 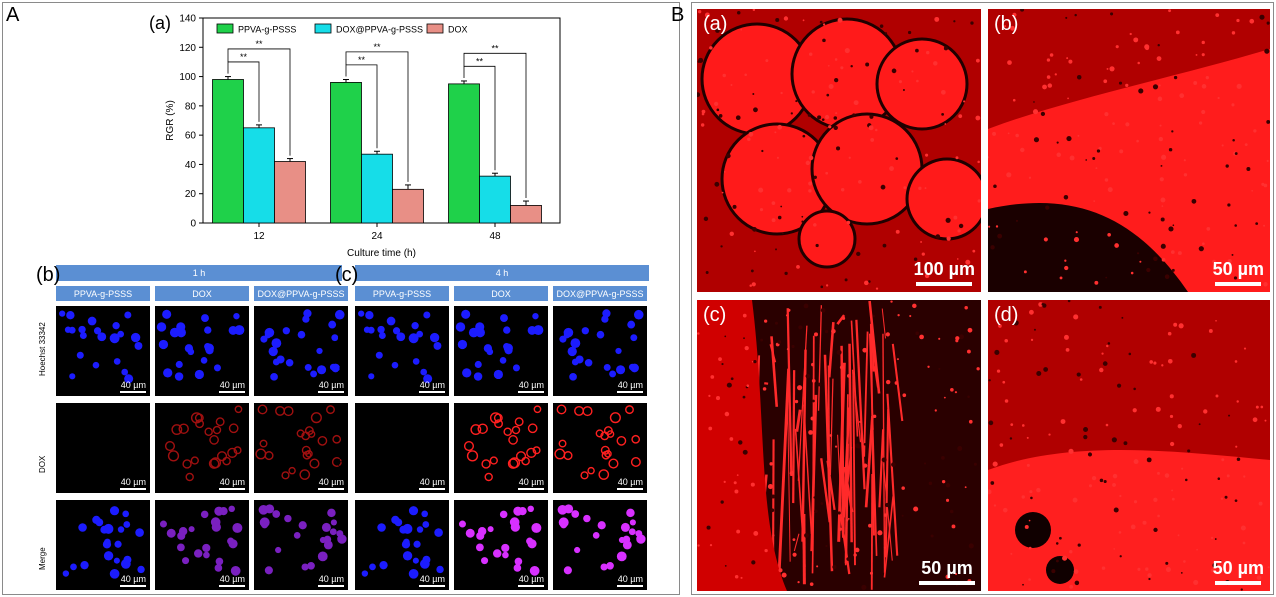 I want to click on tissue-panel-label: (c), so click(x=715, y=315).